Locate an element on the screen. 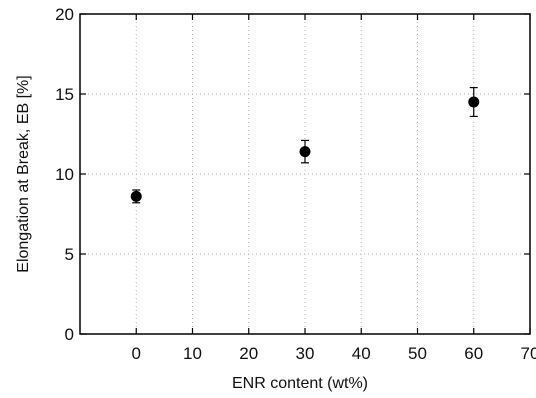 This screenshot has height=398, width=536. y-tick-label: 15 is located at coordinates (64, 94).